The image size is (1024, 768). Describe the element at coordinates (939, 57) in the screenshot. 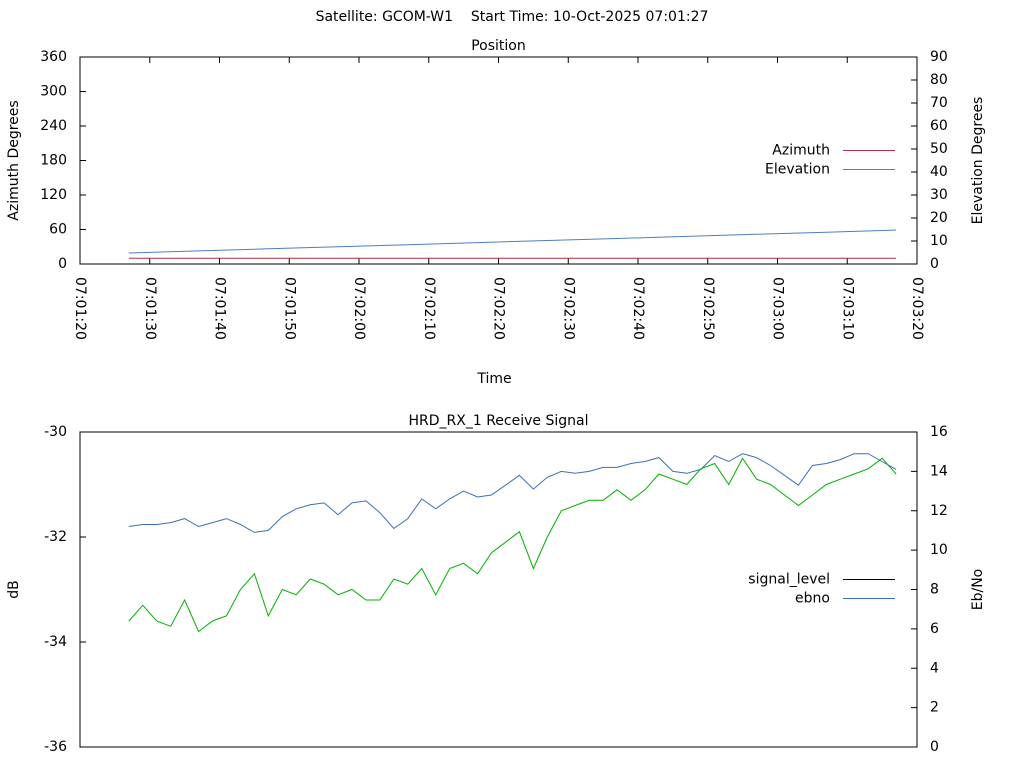

I see `y2-tick-label: 90` at that location.